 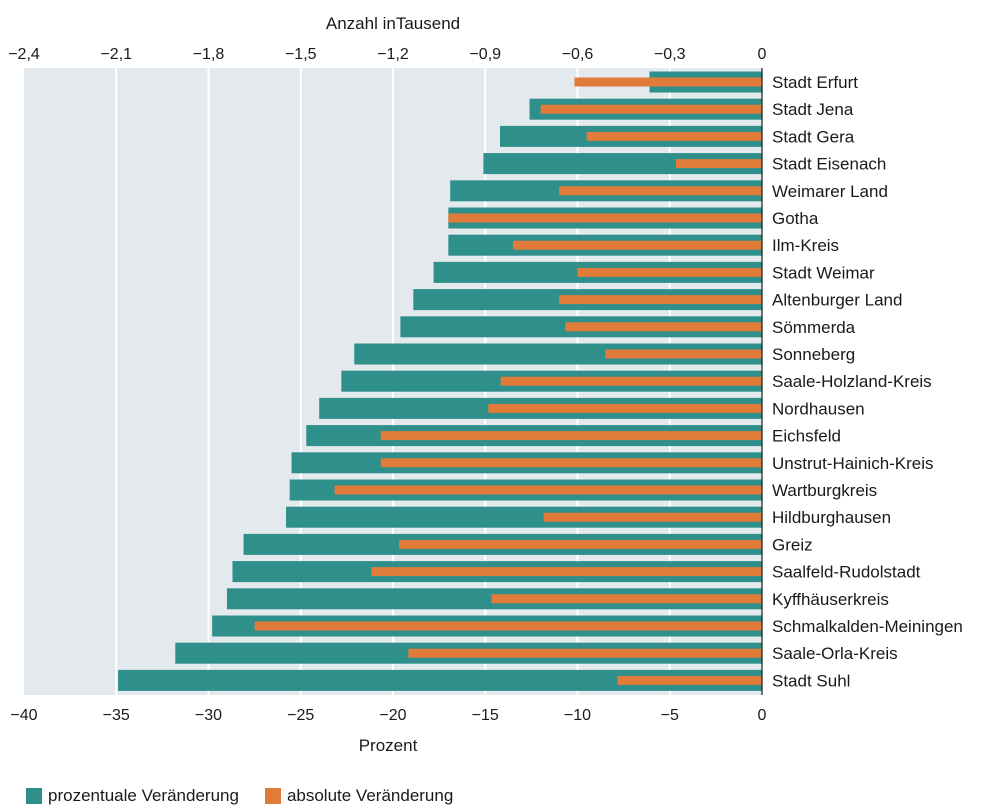 I want to click on top-tick-label: −0,9, so click(x=485, y=54).